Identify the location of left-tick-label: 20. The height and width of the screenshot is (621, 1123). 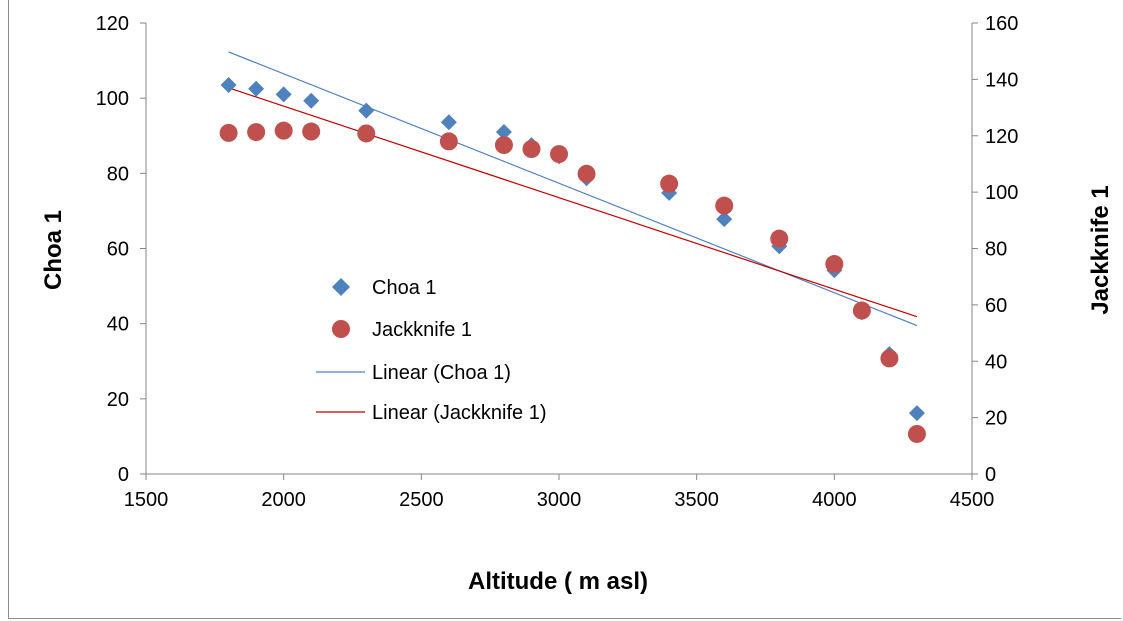
(118, 400).